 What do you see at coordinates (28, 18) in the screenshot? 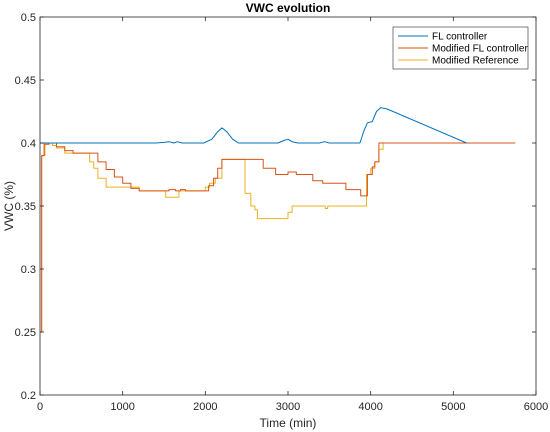
I see `y-tick-label: 0.5` at bounding box center [28, 18].